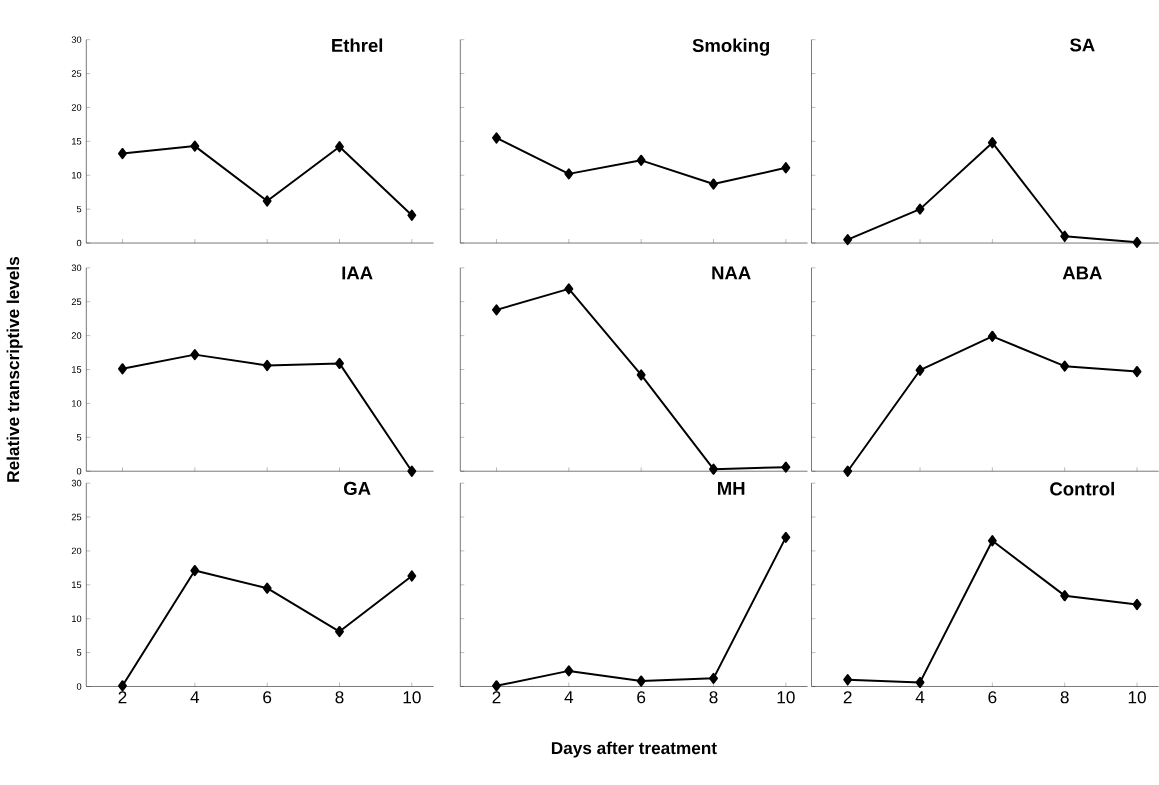 This screenshot has width=1159, height=785. What do you see at coordinates (1082, 273) in the screenshot?
I see `chart-title: ABA` at bounding box center [1082, 273].